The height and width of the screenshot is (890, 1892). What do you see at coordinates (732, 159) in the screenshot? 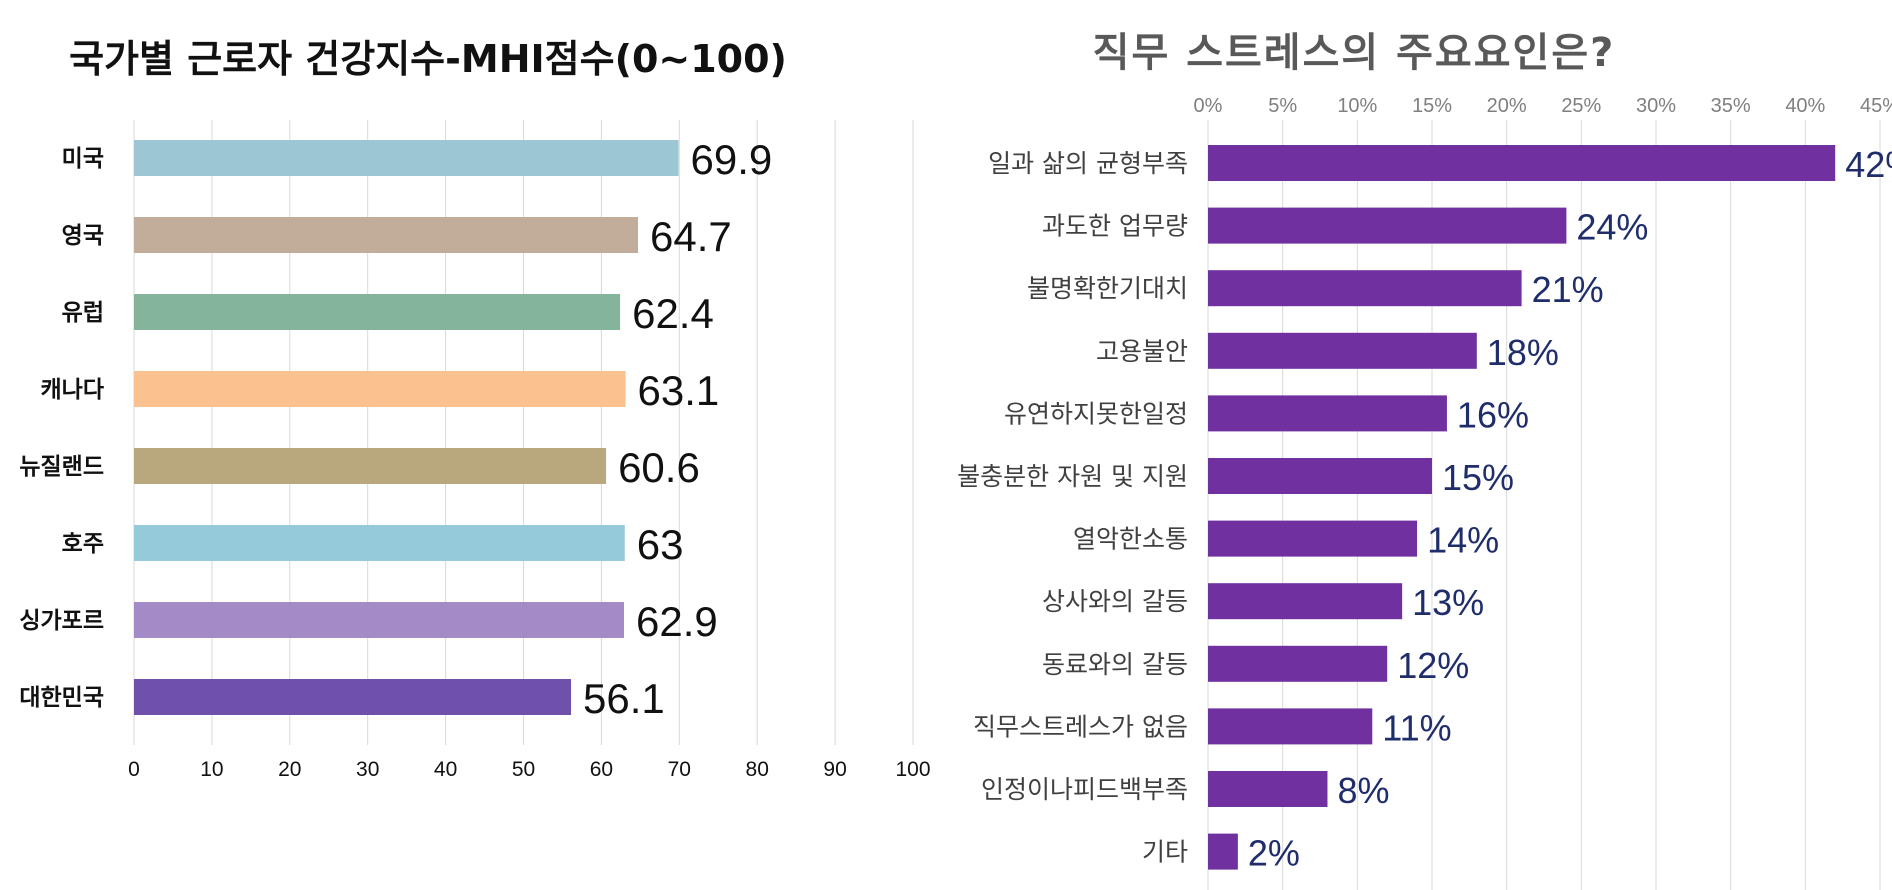
I see `data-label: 69.9` at bounding box center [732, 159].